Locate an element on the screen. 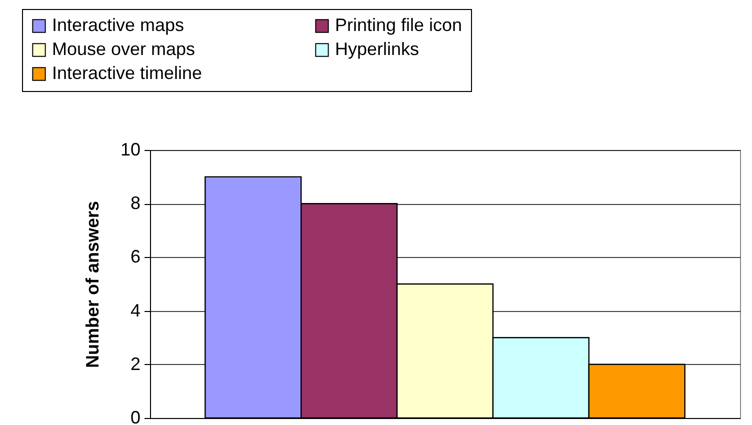 This screenshot has height=425, width=752. legend-label: Interactive maps is located at coordinates (118, 25).